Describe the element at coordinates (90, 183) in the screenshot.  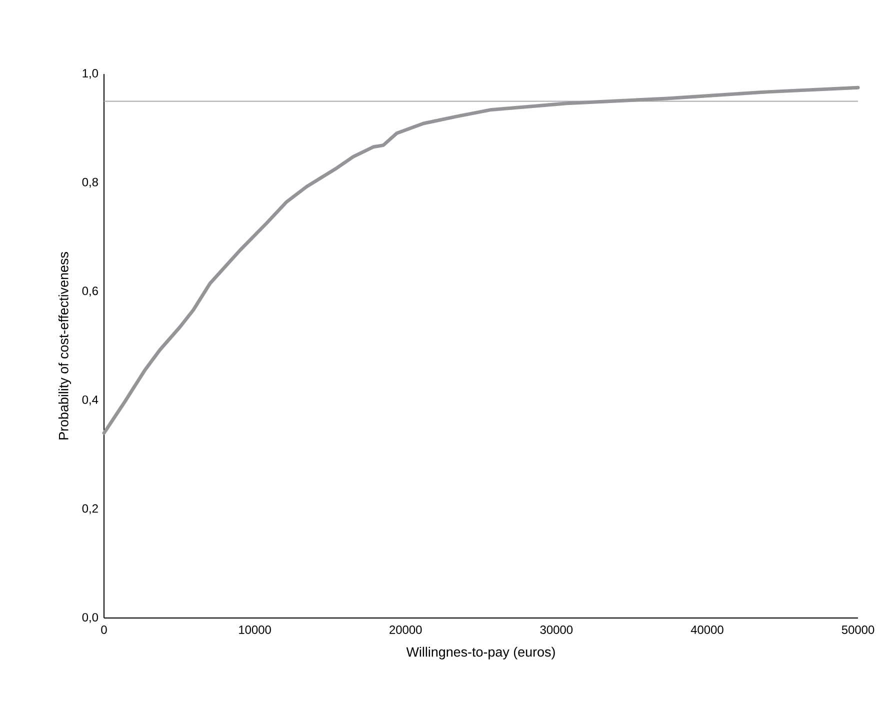
I see `y-tick-label: 0,8` at that location.